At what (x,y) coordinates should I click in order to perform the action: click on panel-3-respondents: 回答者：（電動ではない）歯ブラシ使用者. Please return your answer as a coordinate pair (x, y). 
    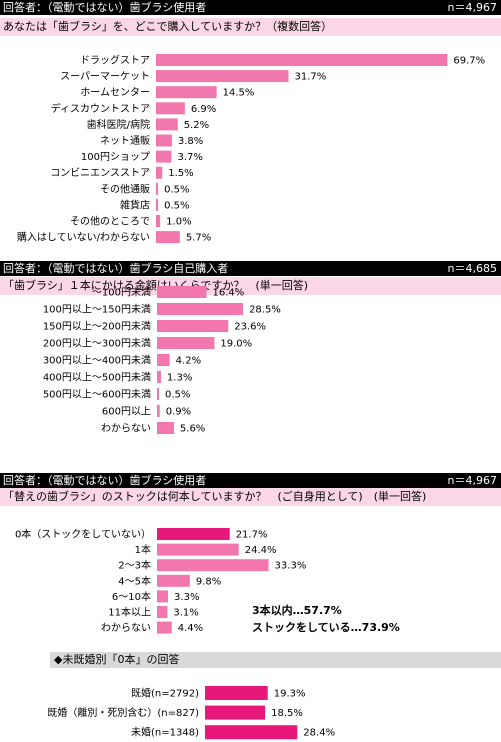
    Looking at the image, I should click on (105, 480).